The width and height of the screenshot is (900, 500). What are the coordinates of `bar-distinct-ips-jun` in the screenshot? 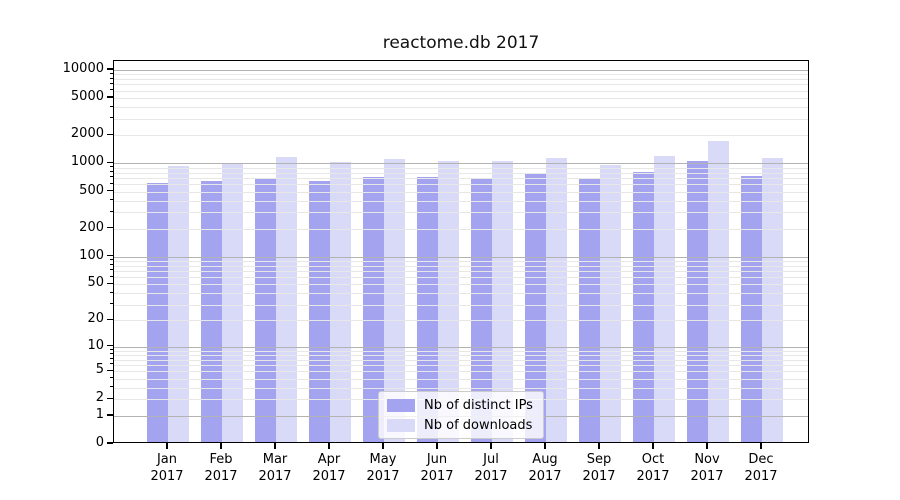 It's located at (427, 309).